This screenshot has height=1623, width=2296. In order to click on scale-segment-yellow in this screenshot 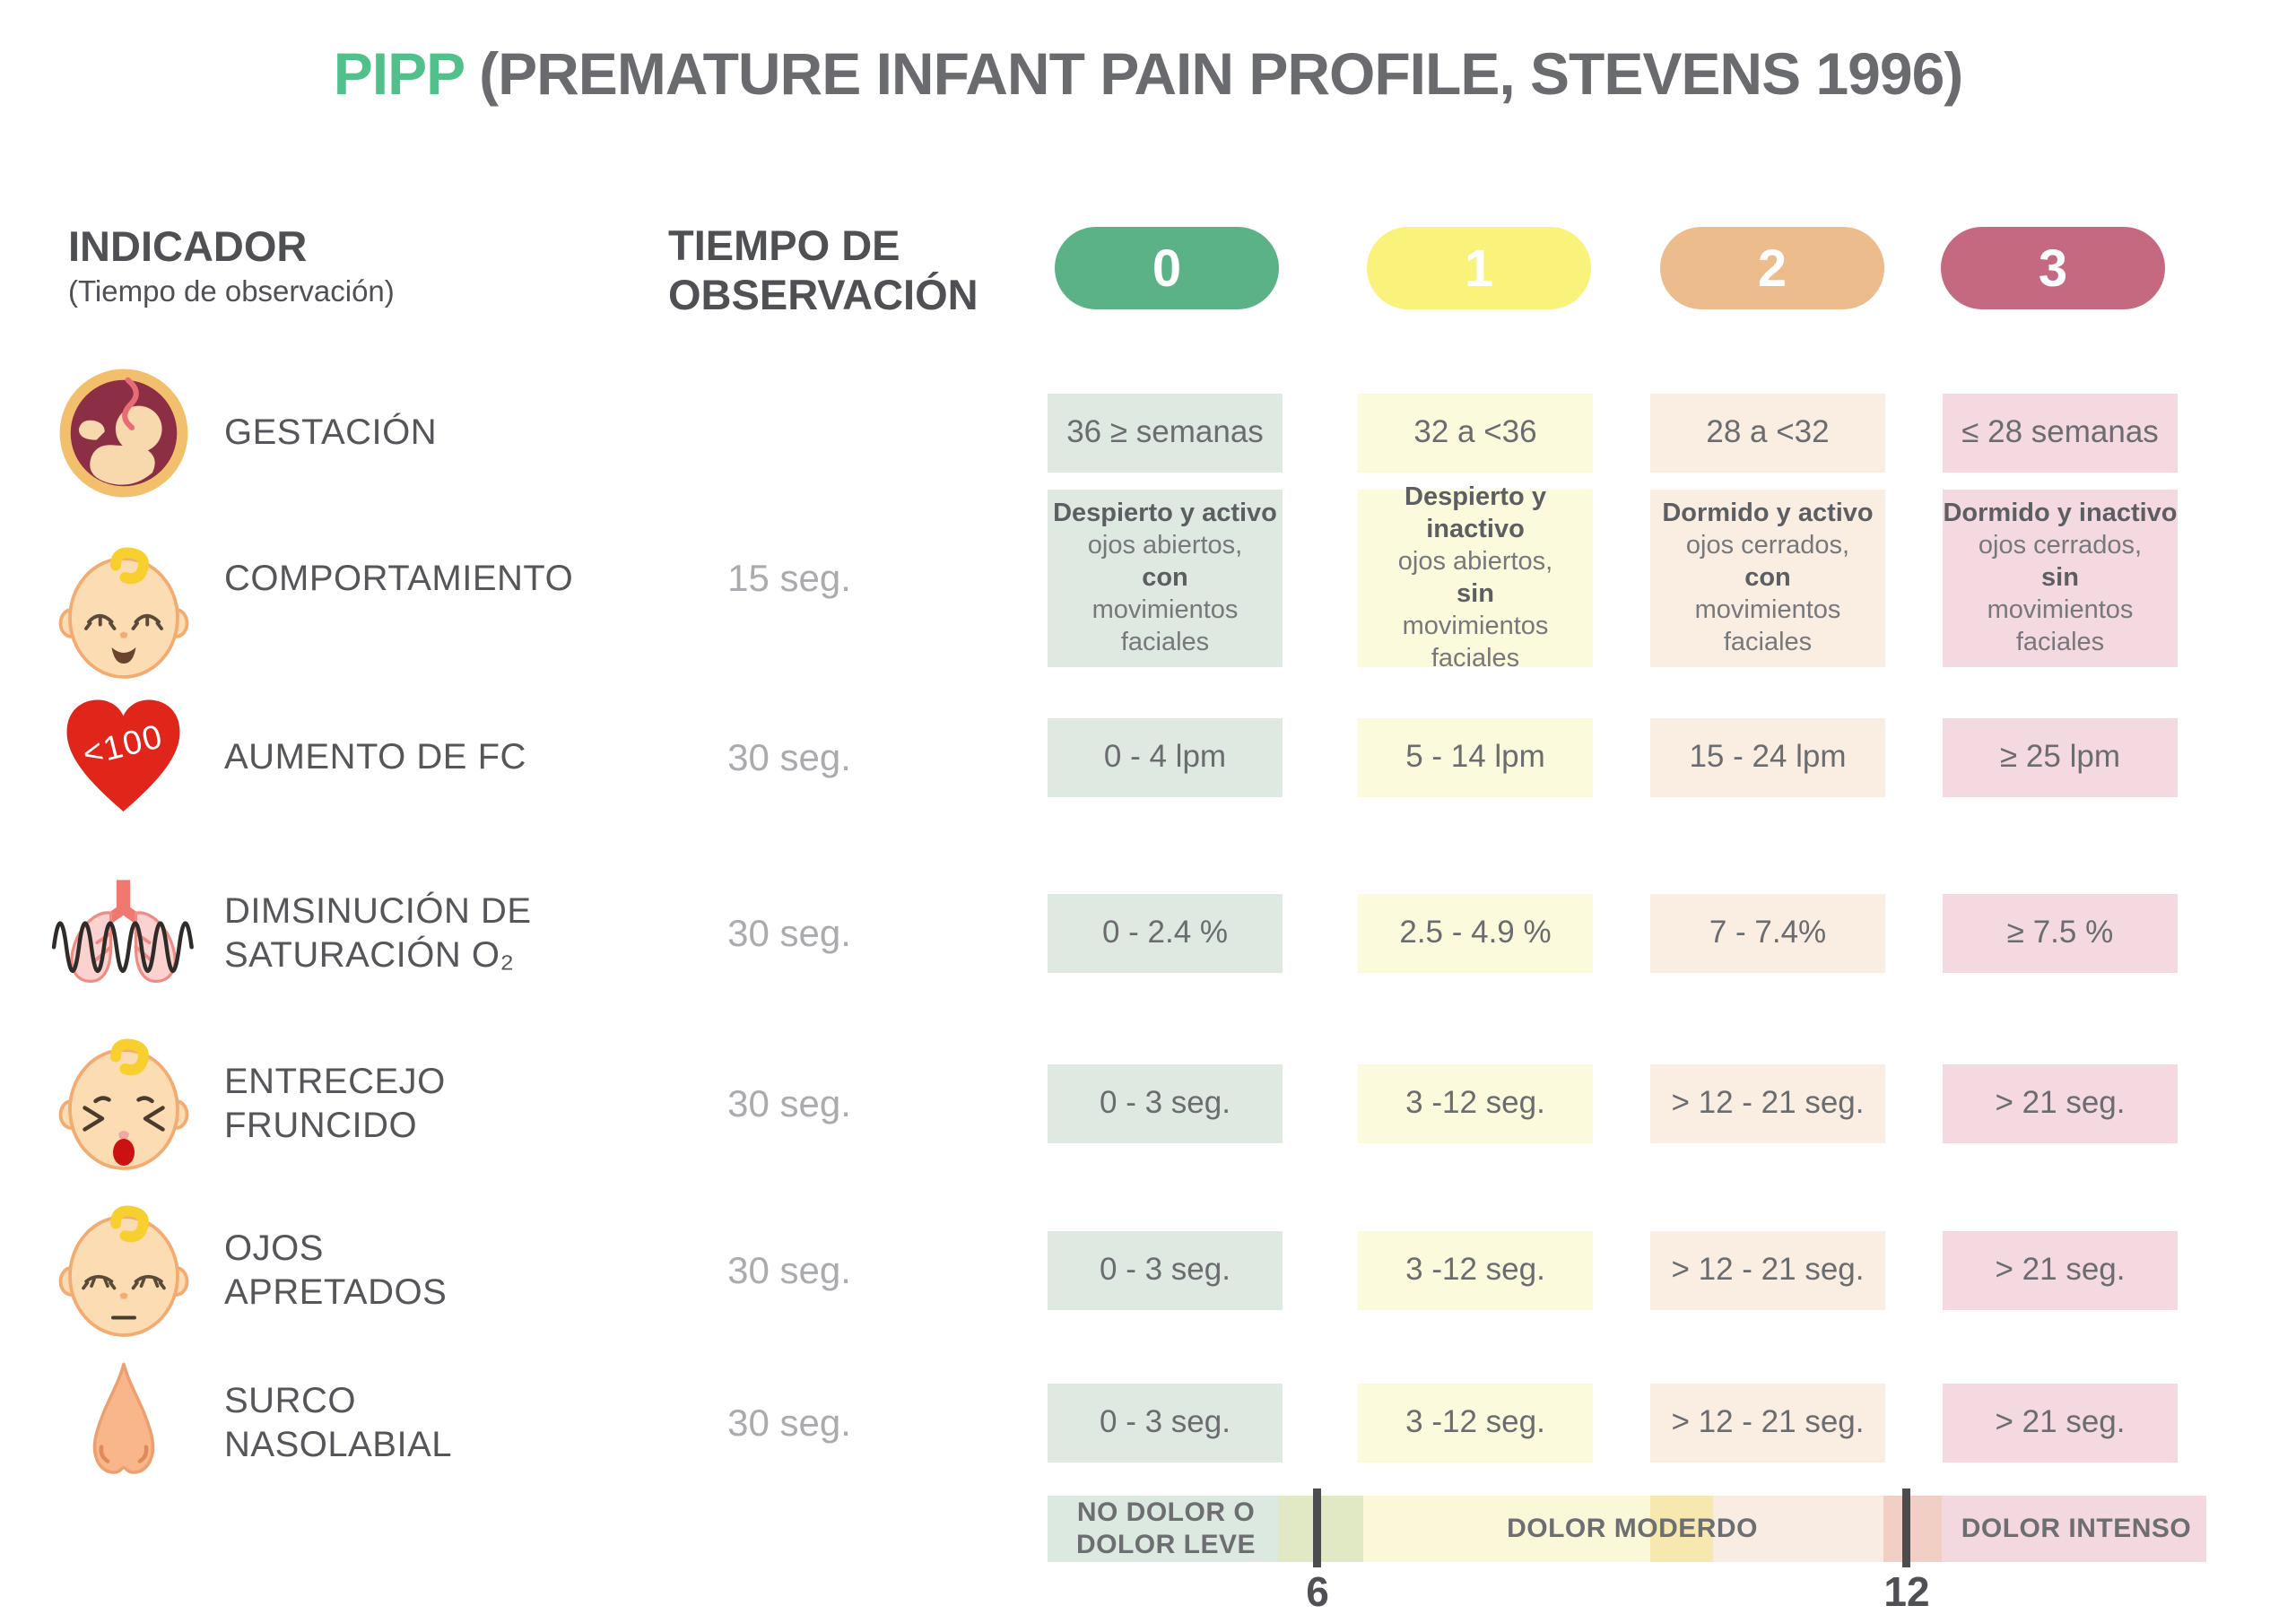, I will do `click(1506, 1529)`.